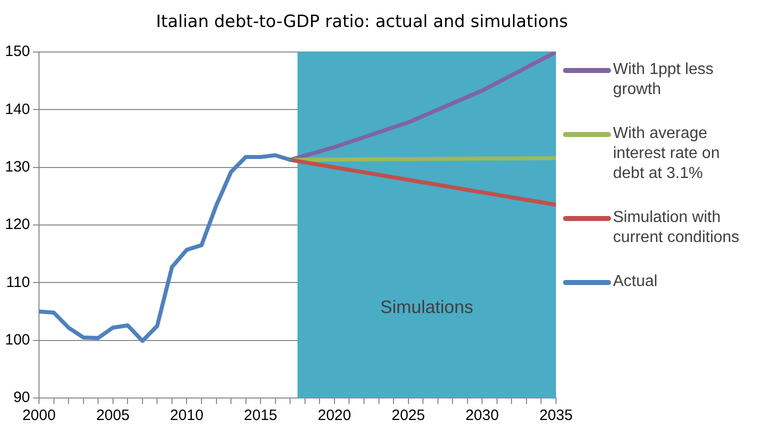 The height and width of the screenshot is (430, 760). I want to click on x-tick-label: 2015, so click(261, 415).